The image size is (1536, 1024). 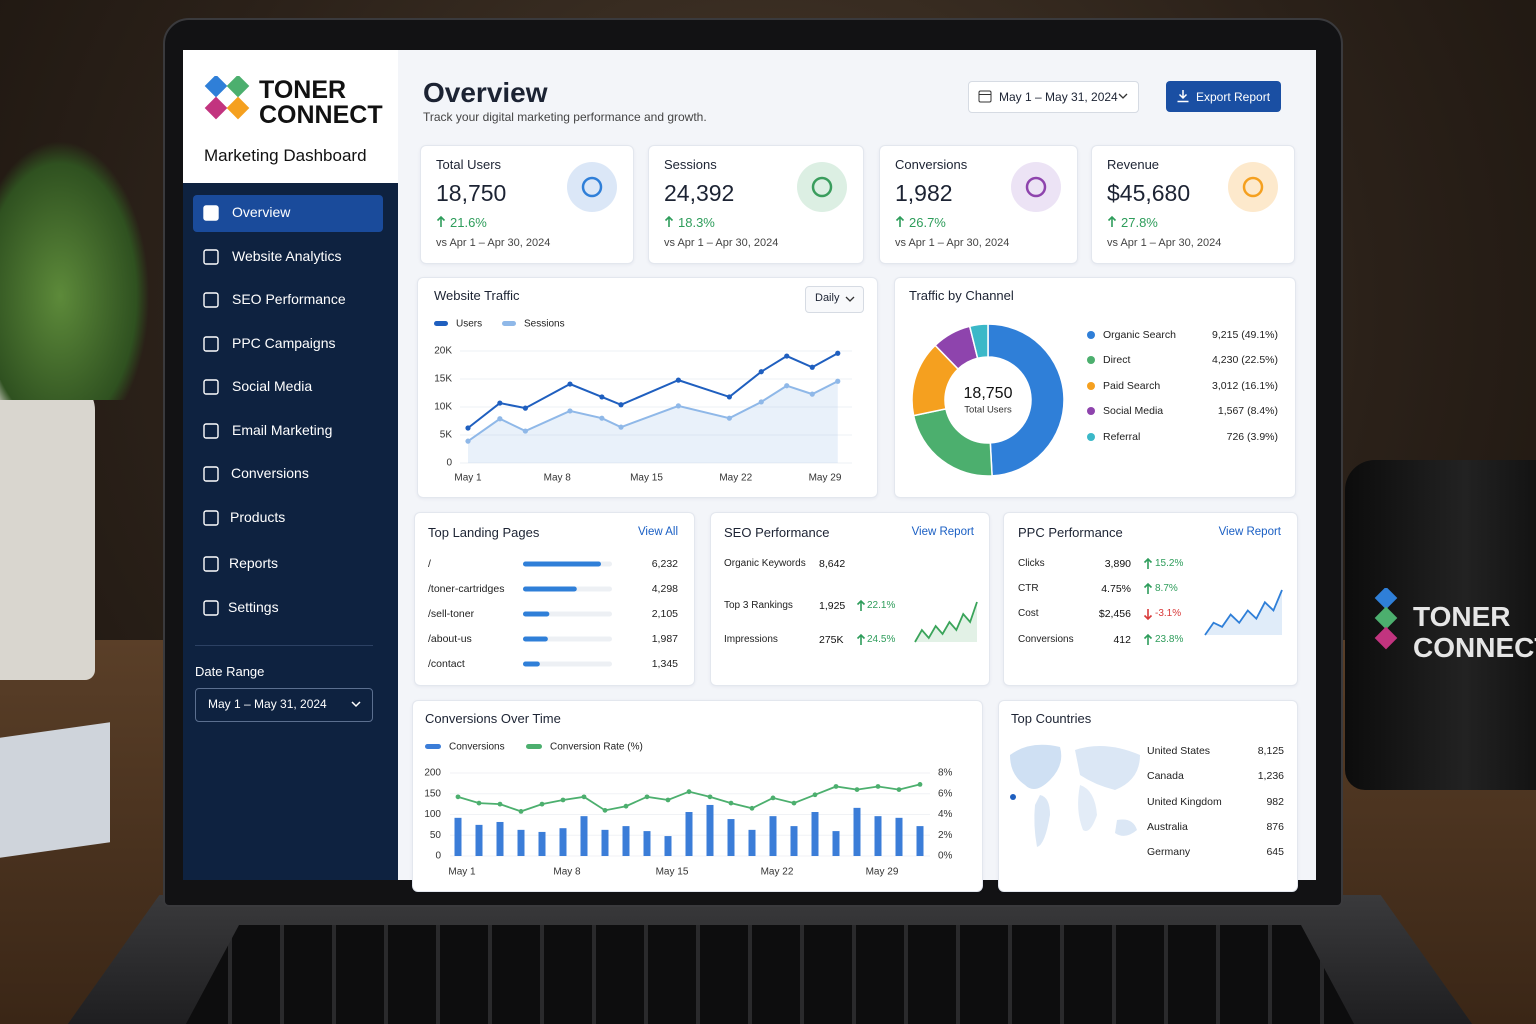 I want to click on nav-active, so click(x=288, y=213).